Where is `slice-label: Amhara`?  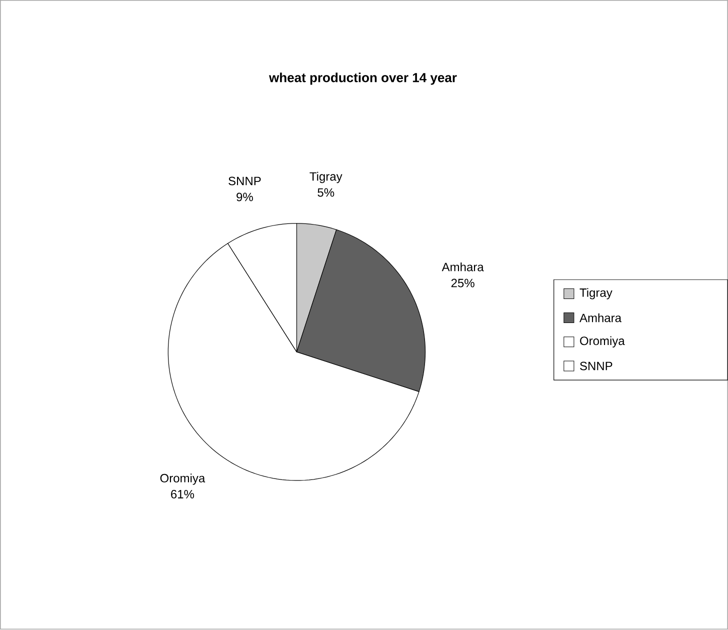
slice-label: Amhara is located at coordinates (463, 267).